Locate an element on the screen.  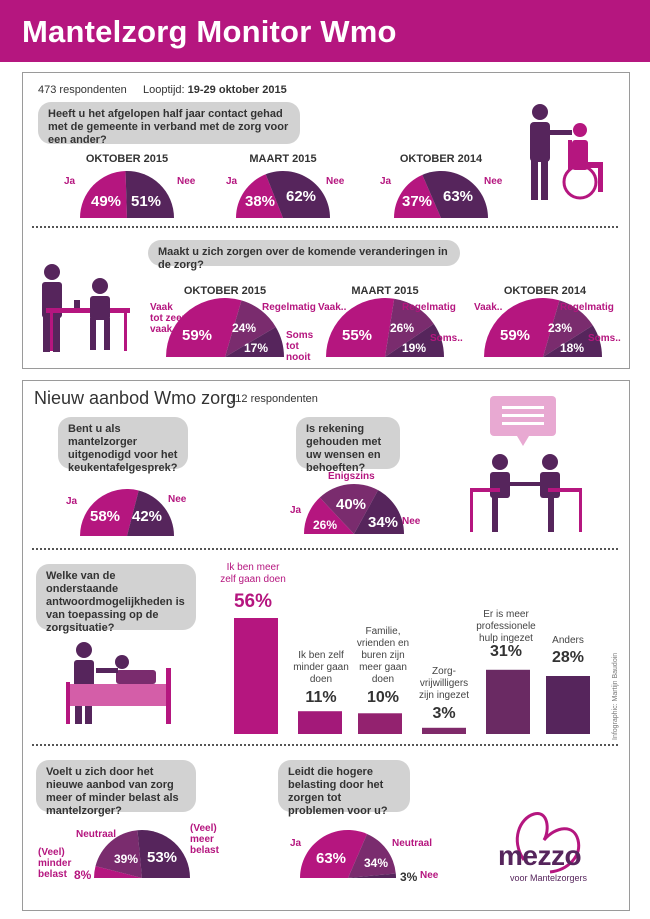
percentage-b: 23% is located at coordinates (560, 328).